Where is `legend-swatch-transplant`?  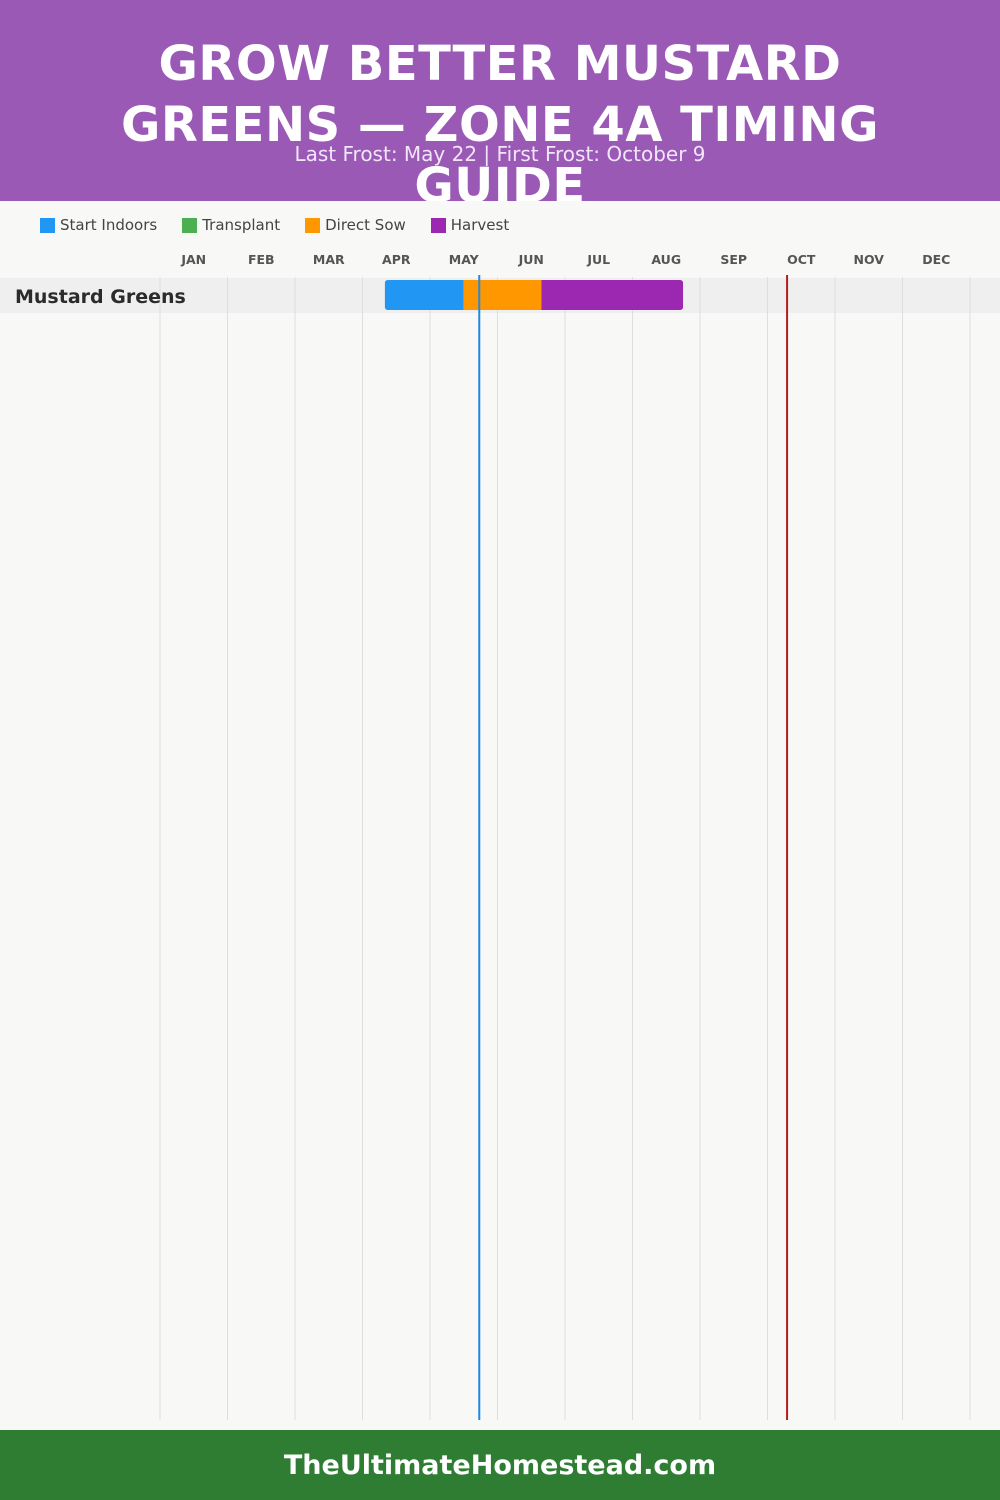
legend-swatch-transplant is located at coordinates (190, 225).